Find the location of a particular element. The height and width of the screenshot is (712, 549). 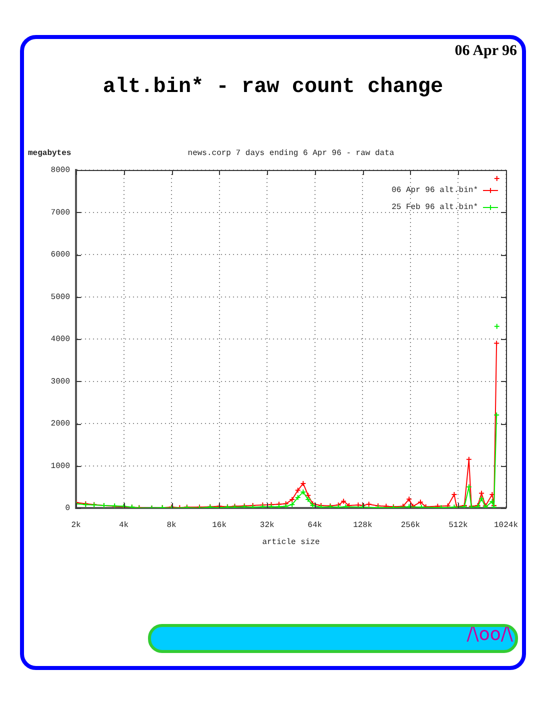

x-tick-label: 32k is located at coordinates (267, 525).